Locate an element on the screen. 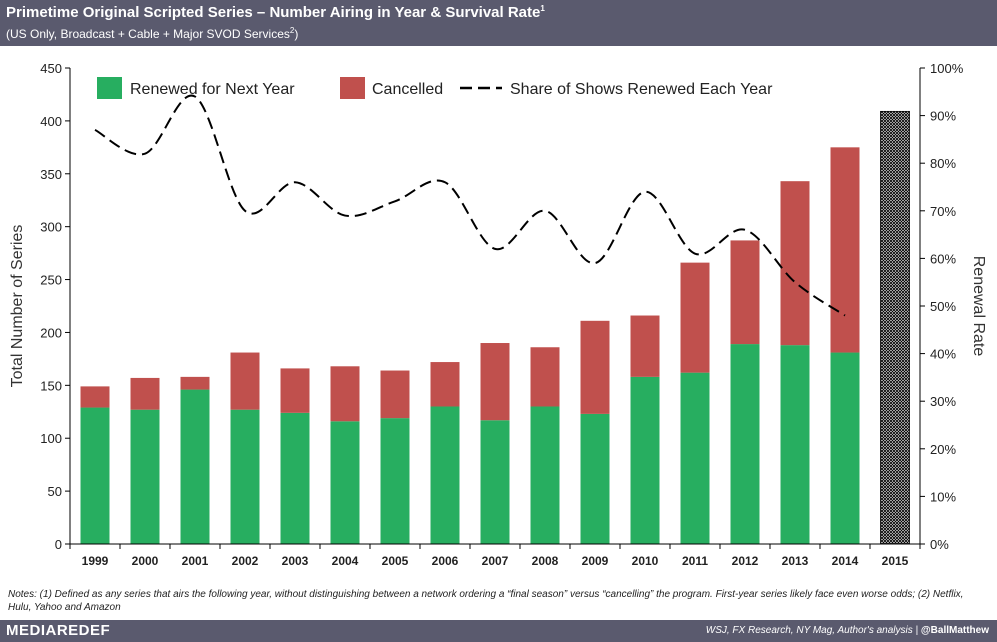  x-tick-label-2008: 2008 is located at coordinates (545, 561).